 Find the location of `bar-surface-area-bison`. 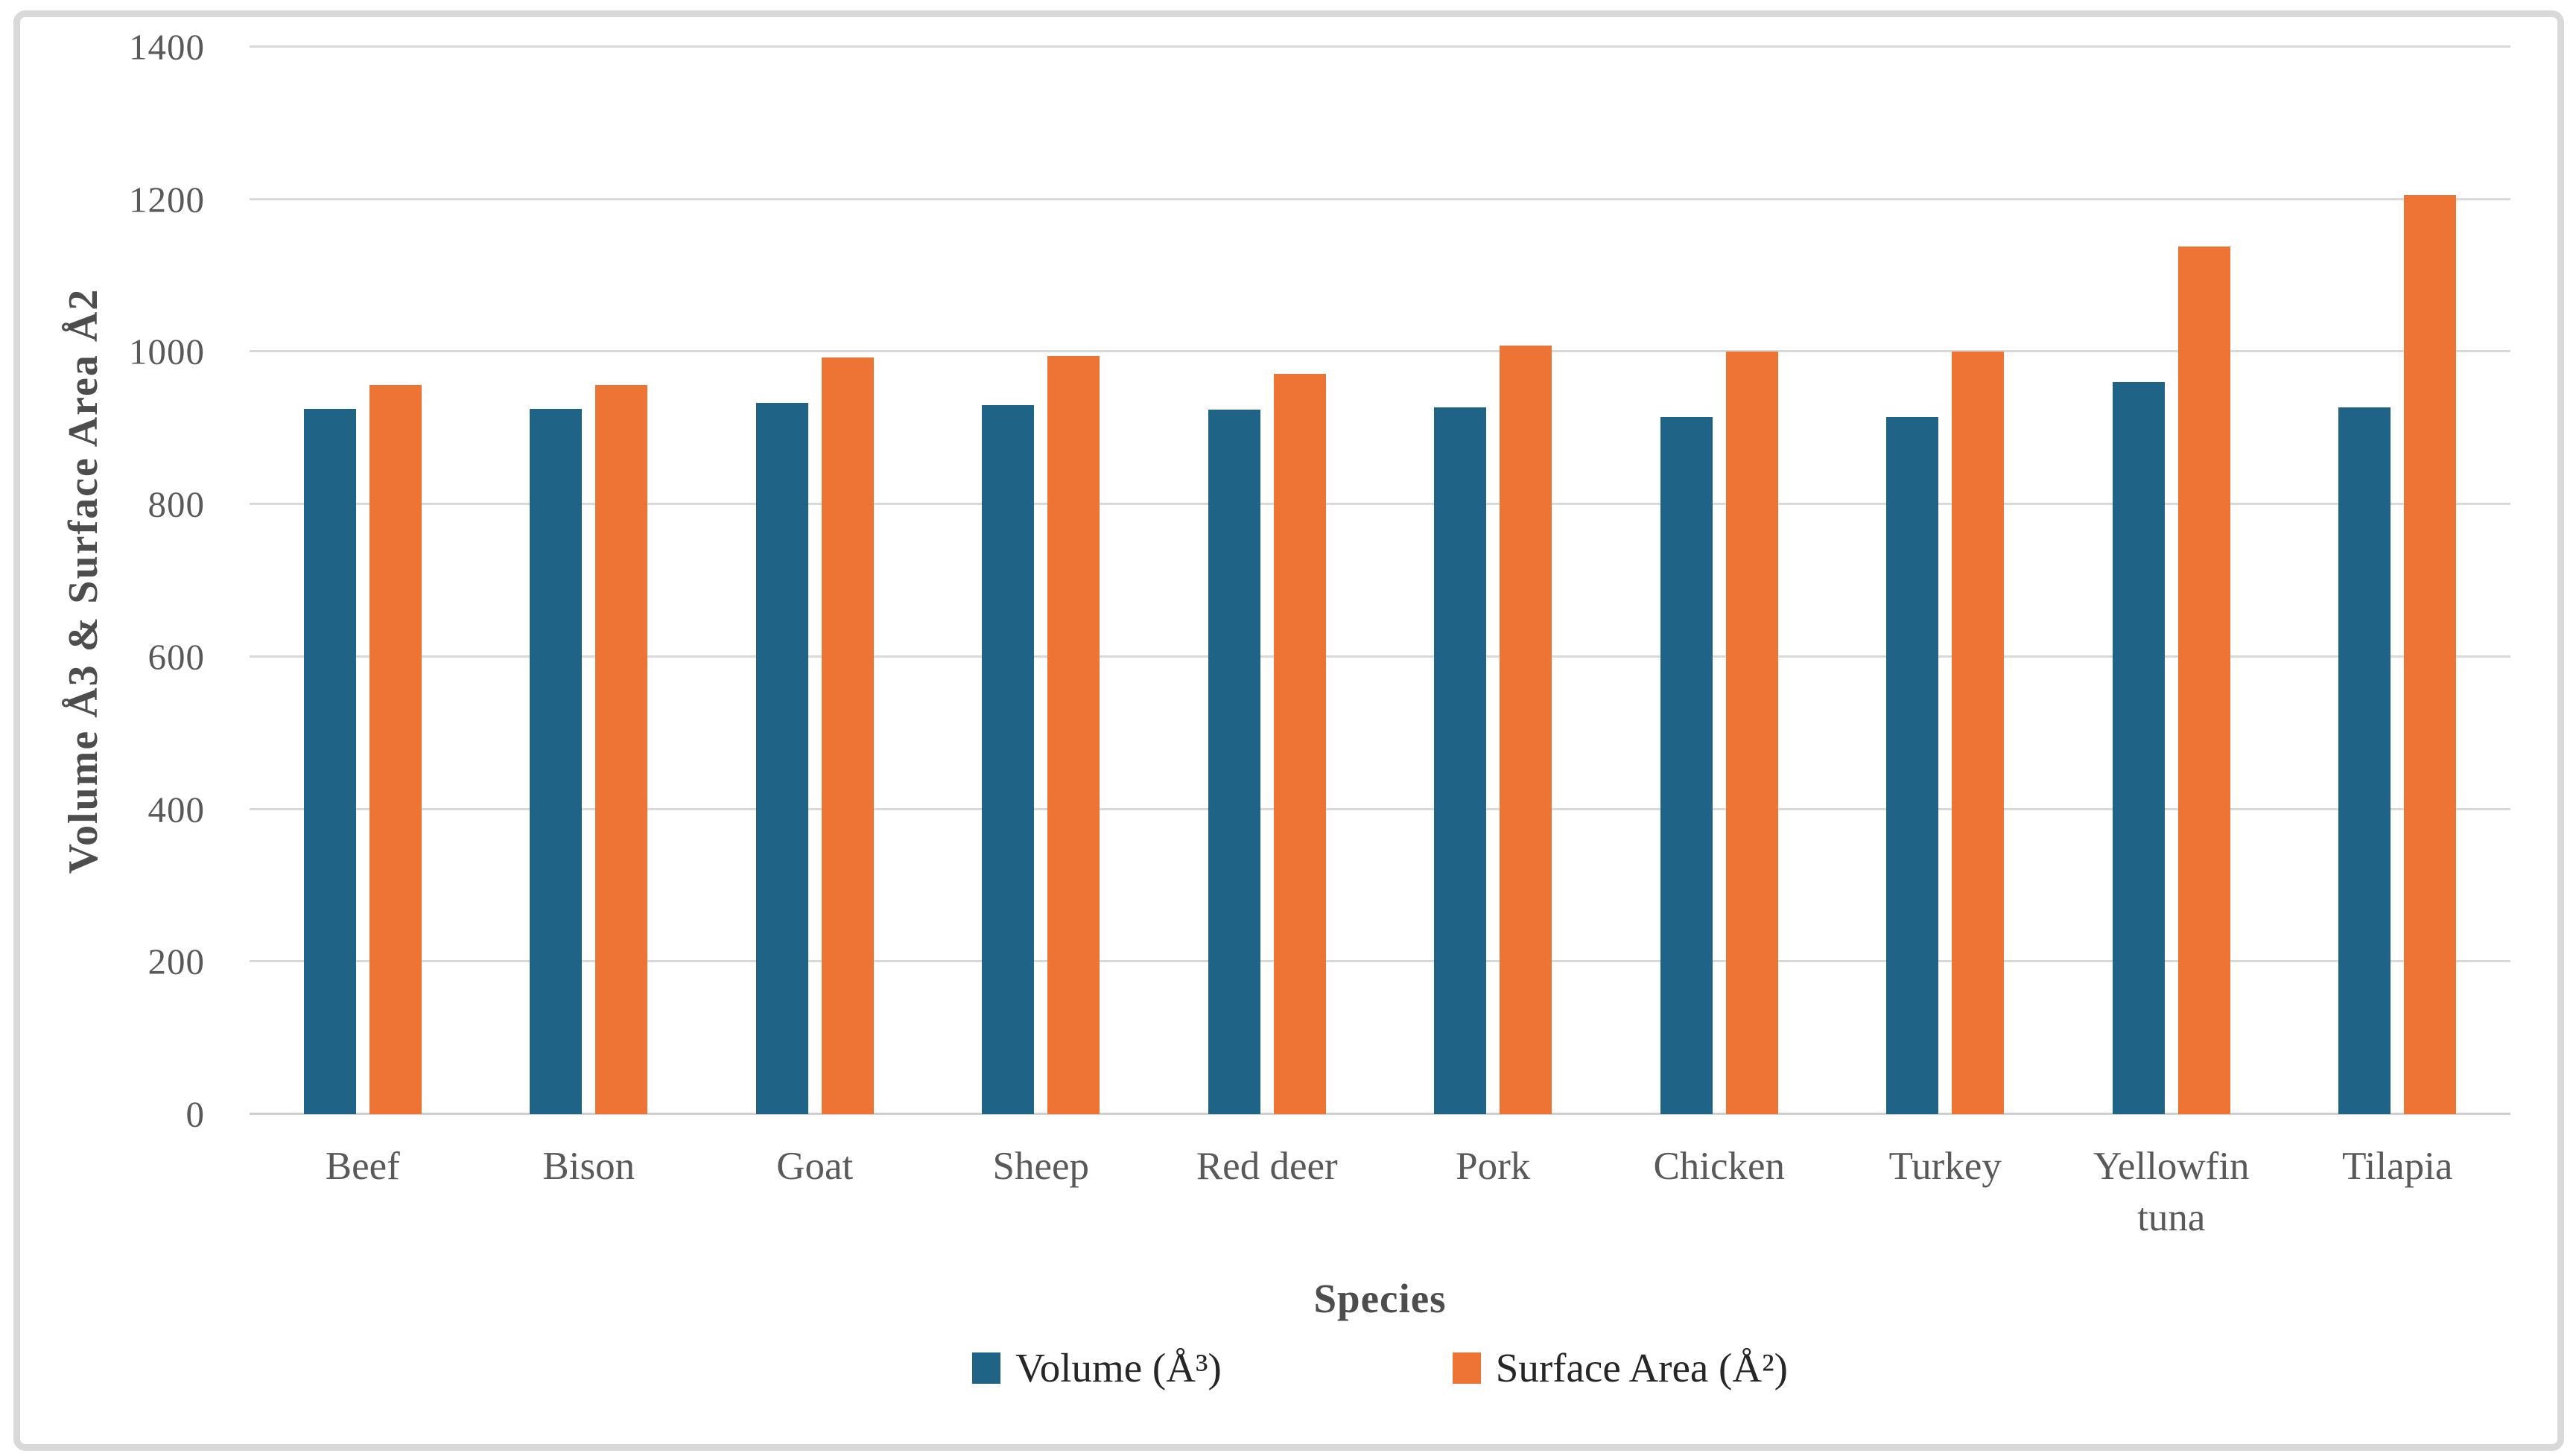

bar-surface-area-bison is located at coordinates (622, 749).